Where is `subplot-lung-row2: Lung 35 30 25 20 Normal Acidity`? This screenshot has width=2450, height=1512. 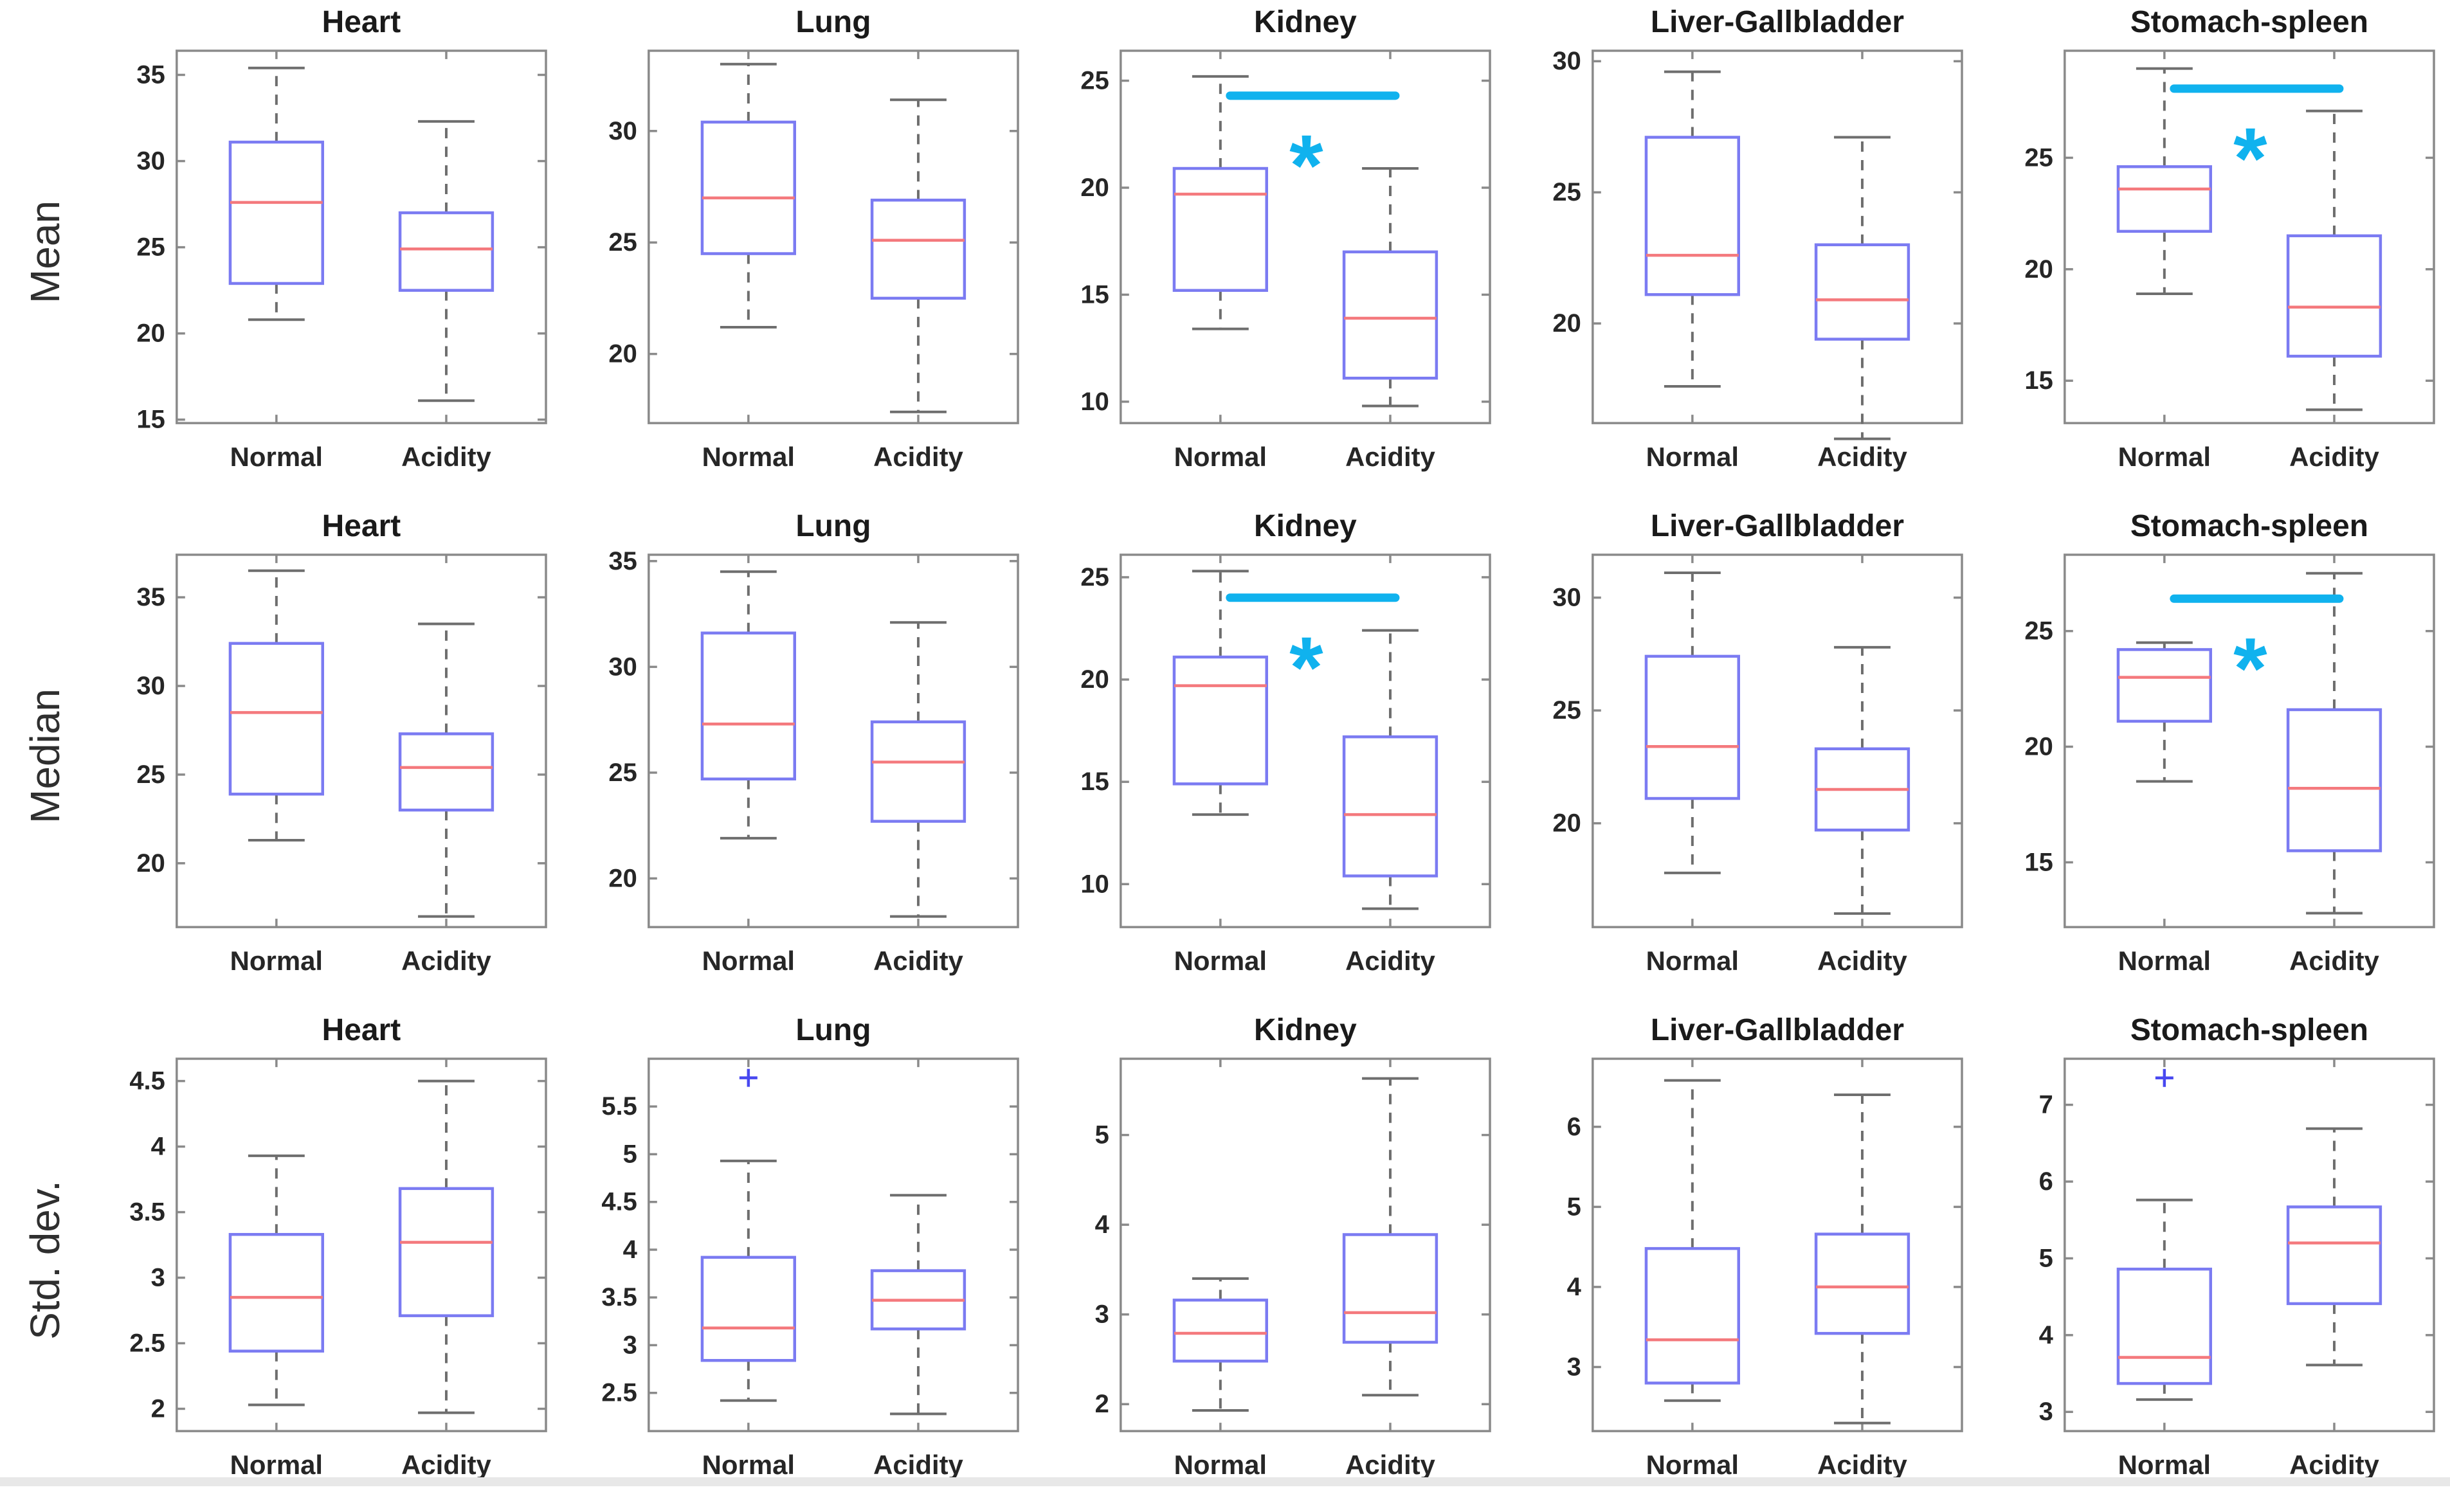
subplot-lung-row2: Lung 35 30 25 20 Normal Acidity is located at coordinates (798, 756).